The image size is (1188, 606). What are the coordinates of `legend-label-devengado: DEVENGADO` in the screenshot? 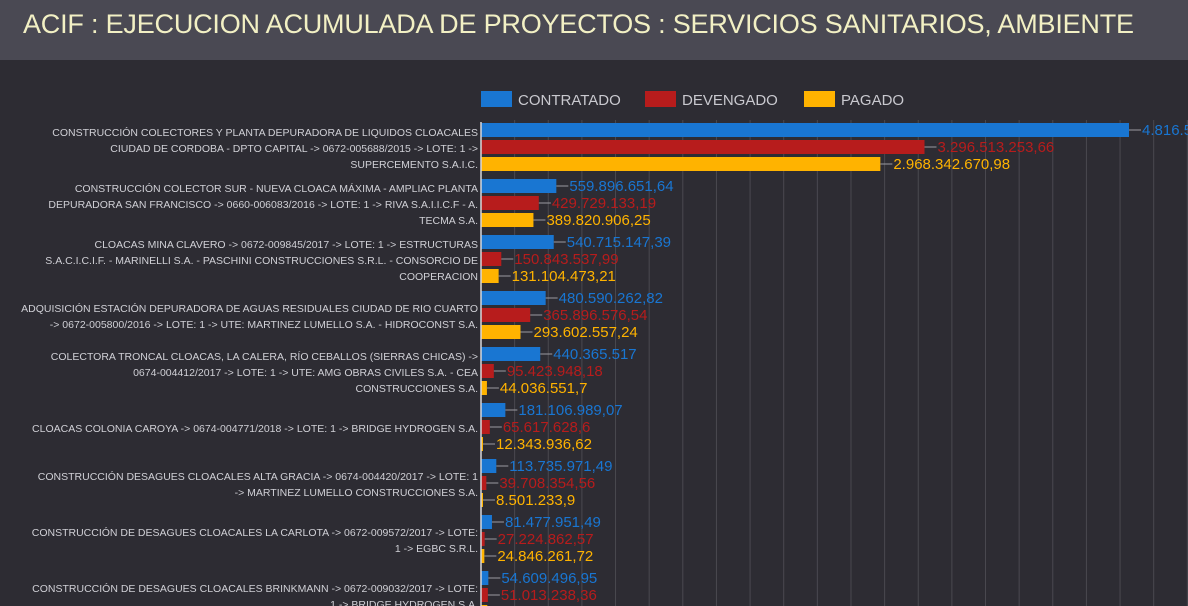 It's located at (730, 100).